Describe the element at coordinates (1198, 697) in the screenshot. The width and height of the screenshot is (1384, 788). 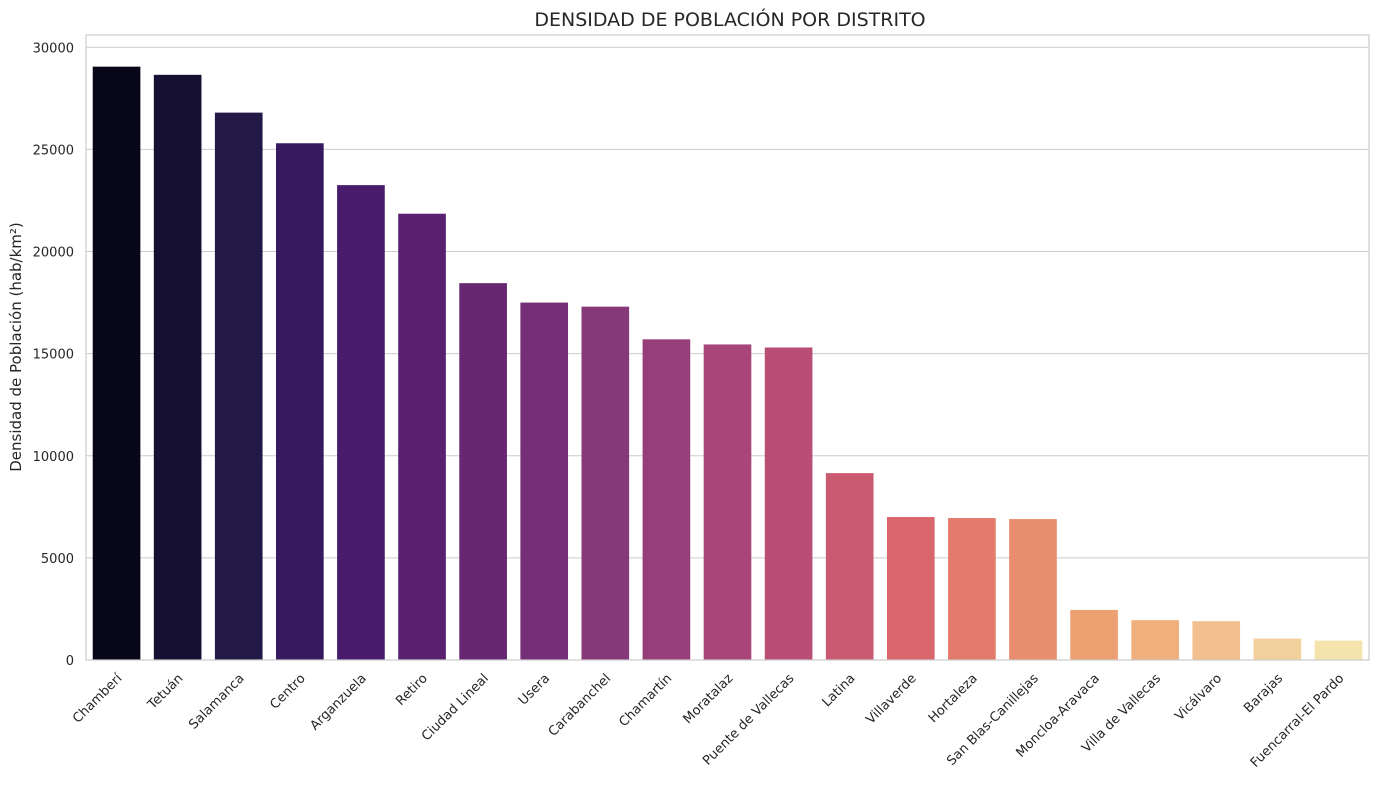
I see `x-tick-label: Vicálvaro` at that location.